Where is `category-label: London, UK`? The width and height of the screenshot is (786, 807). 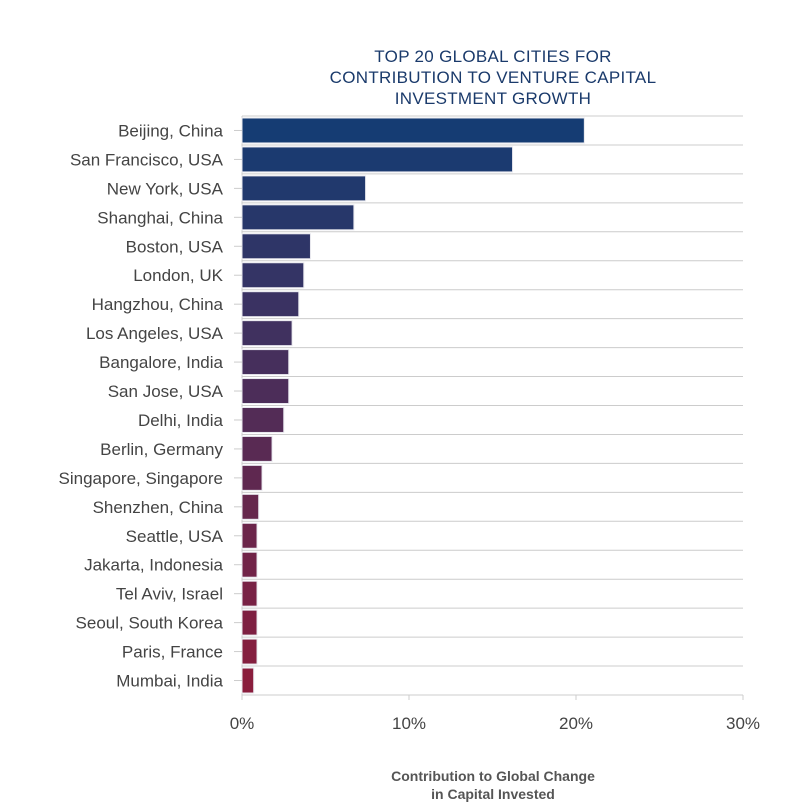
category-label: London, UK is located at coordinates (178, 275).